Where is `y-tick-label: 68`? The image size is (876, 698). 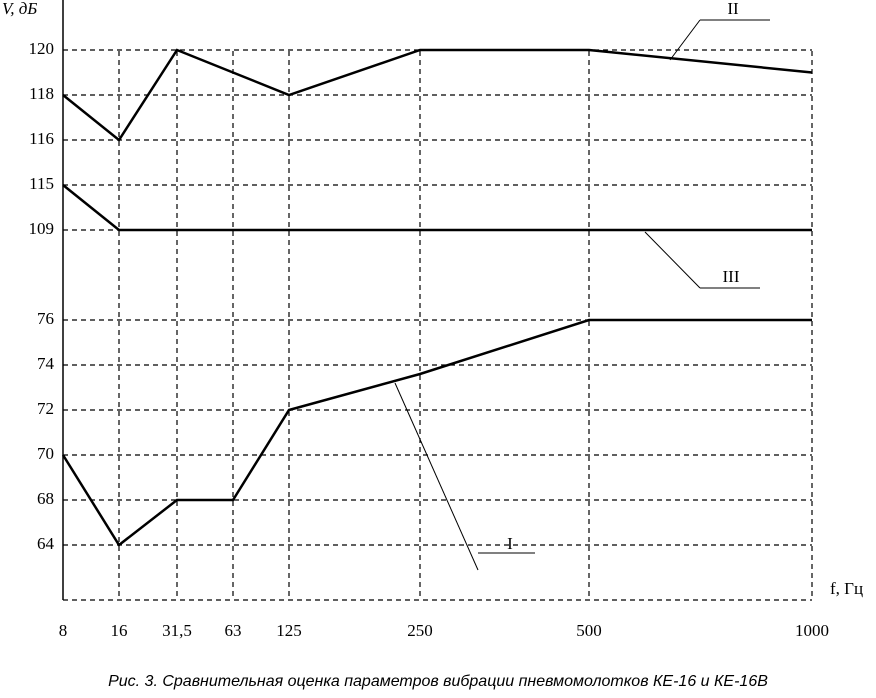
y-tick-label: 68 is located at coordinates (45, 498).